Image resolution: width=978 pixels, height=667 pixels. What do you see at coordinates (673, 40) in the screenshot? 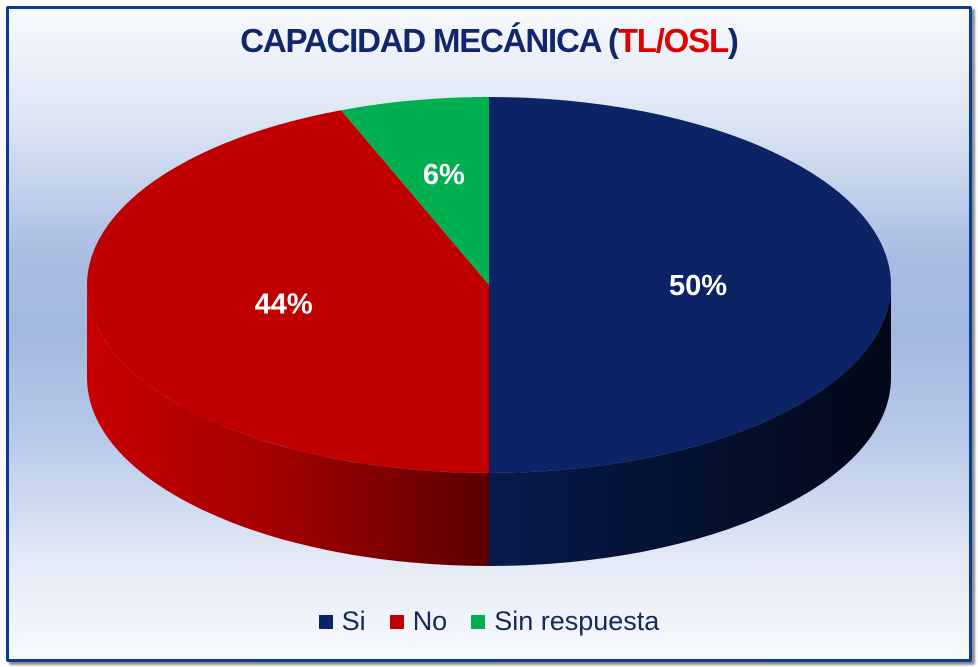
I see `chart-title-accent: TL/OSL` at bounding box center [673, 40].